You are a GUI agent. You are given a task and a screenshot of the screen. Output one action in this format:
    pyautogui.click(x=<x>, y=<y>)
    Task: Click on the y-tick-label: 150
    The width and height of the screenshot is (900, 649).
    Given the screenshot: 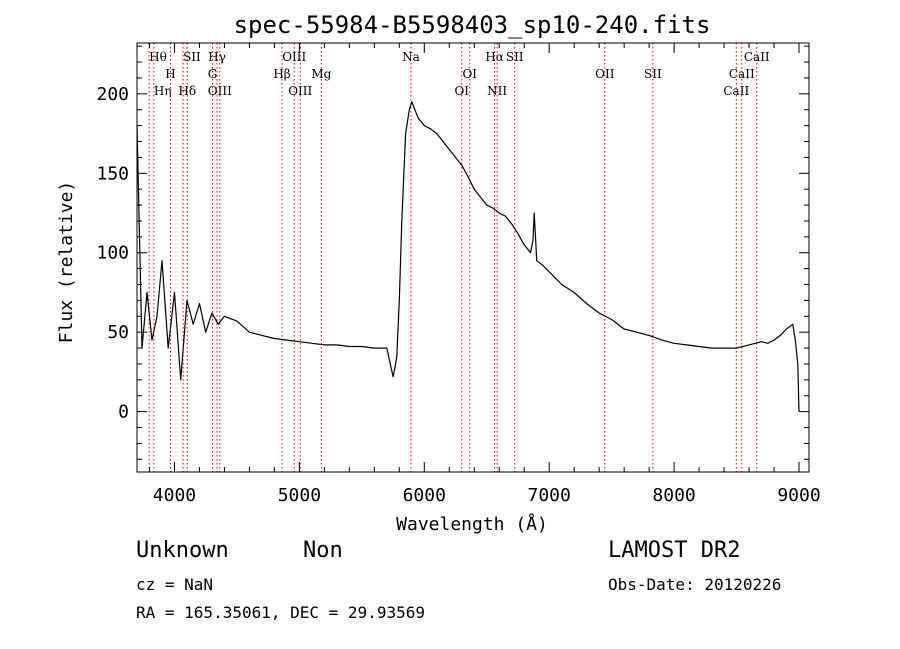 What is the action you would take?
    pyautogui.click(x=112, y=173)
    